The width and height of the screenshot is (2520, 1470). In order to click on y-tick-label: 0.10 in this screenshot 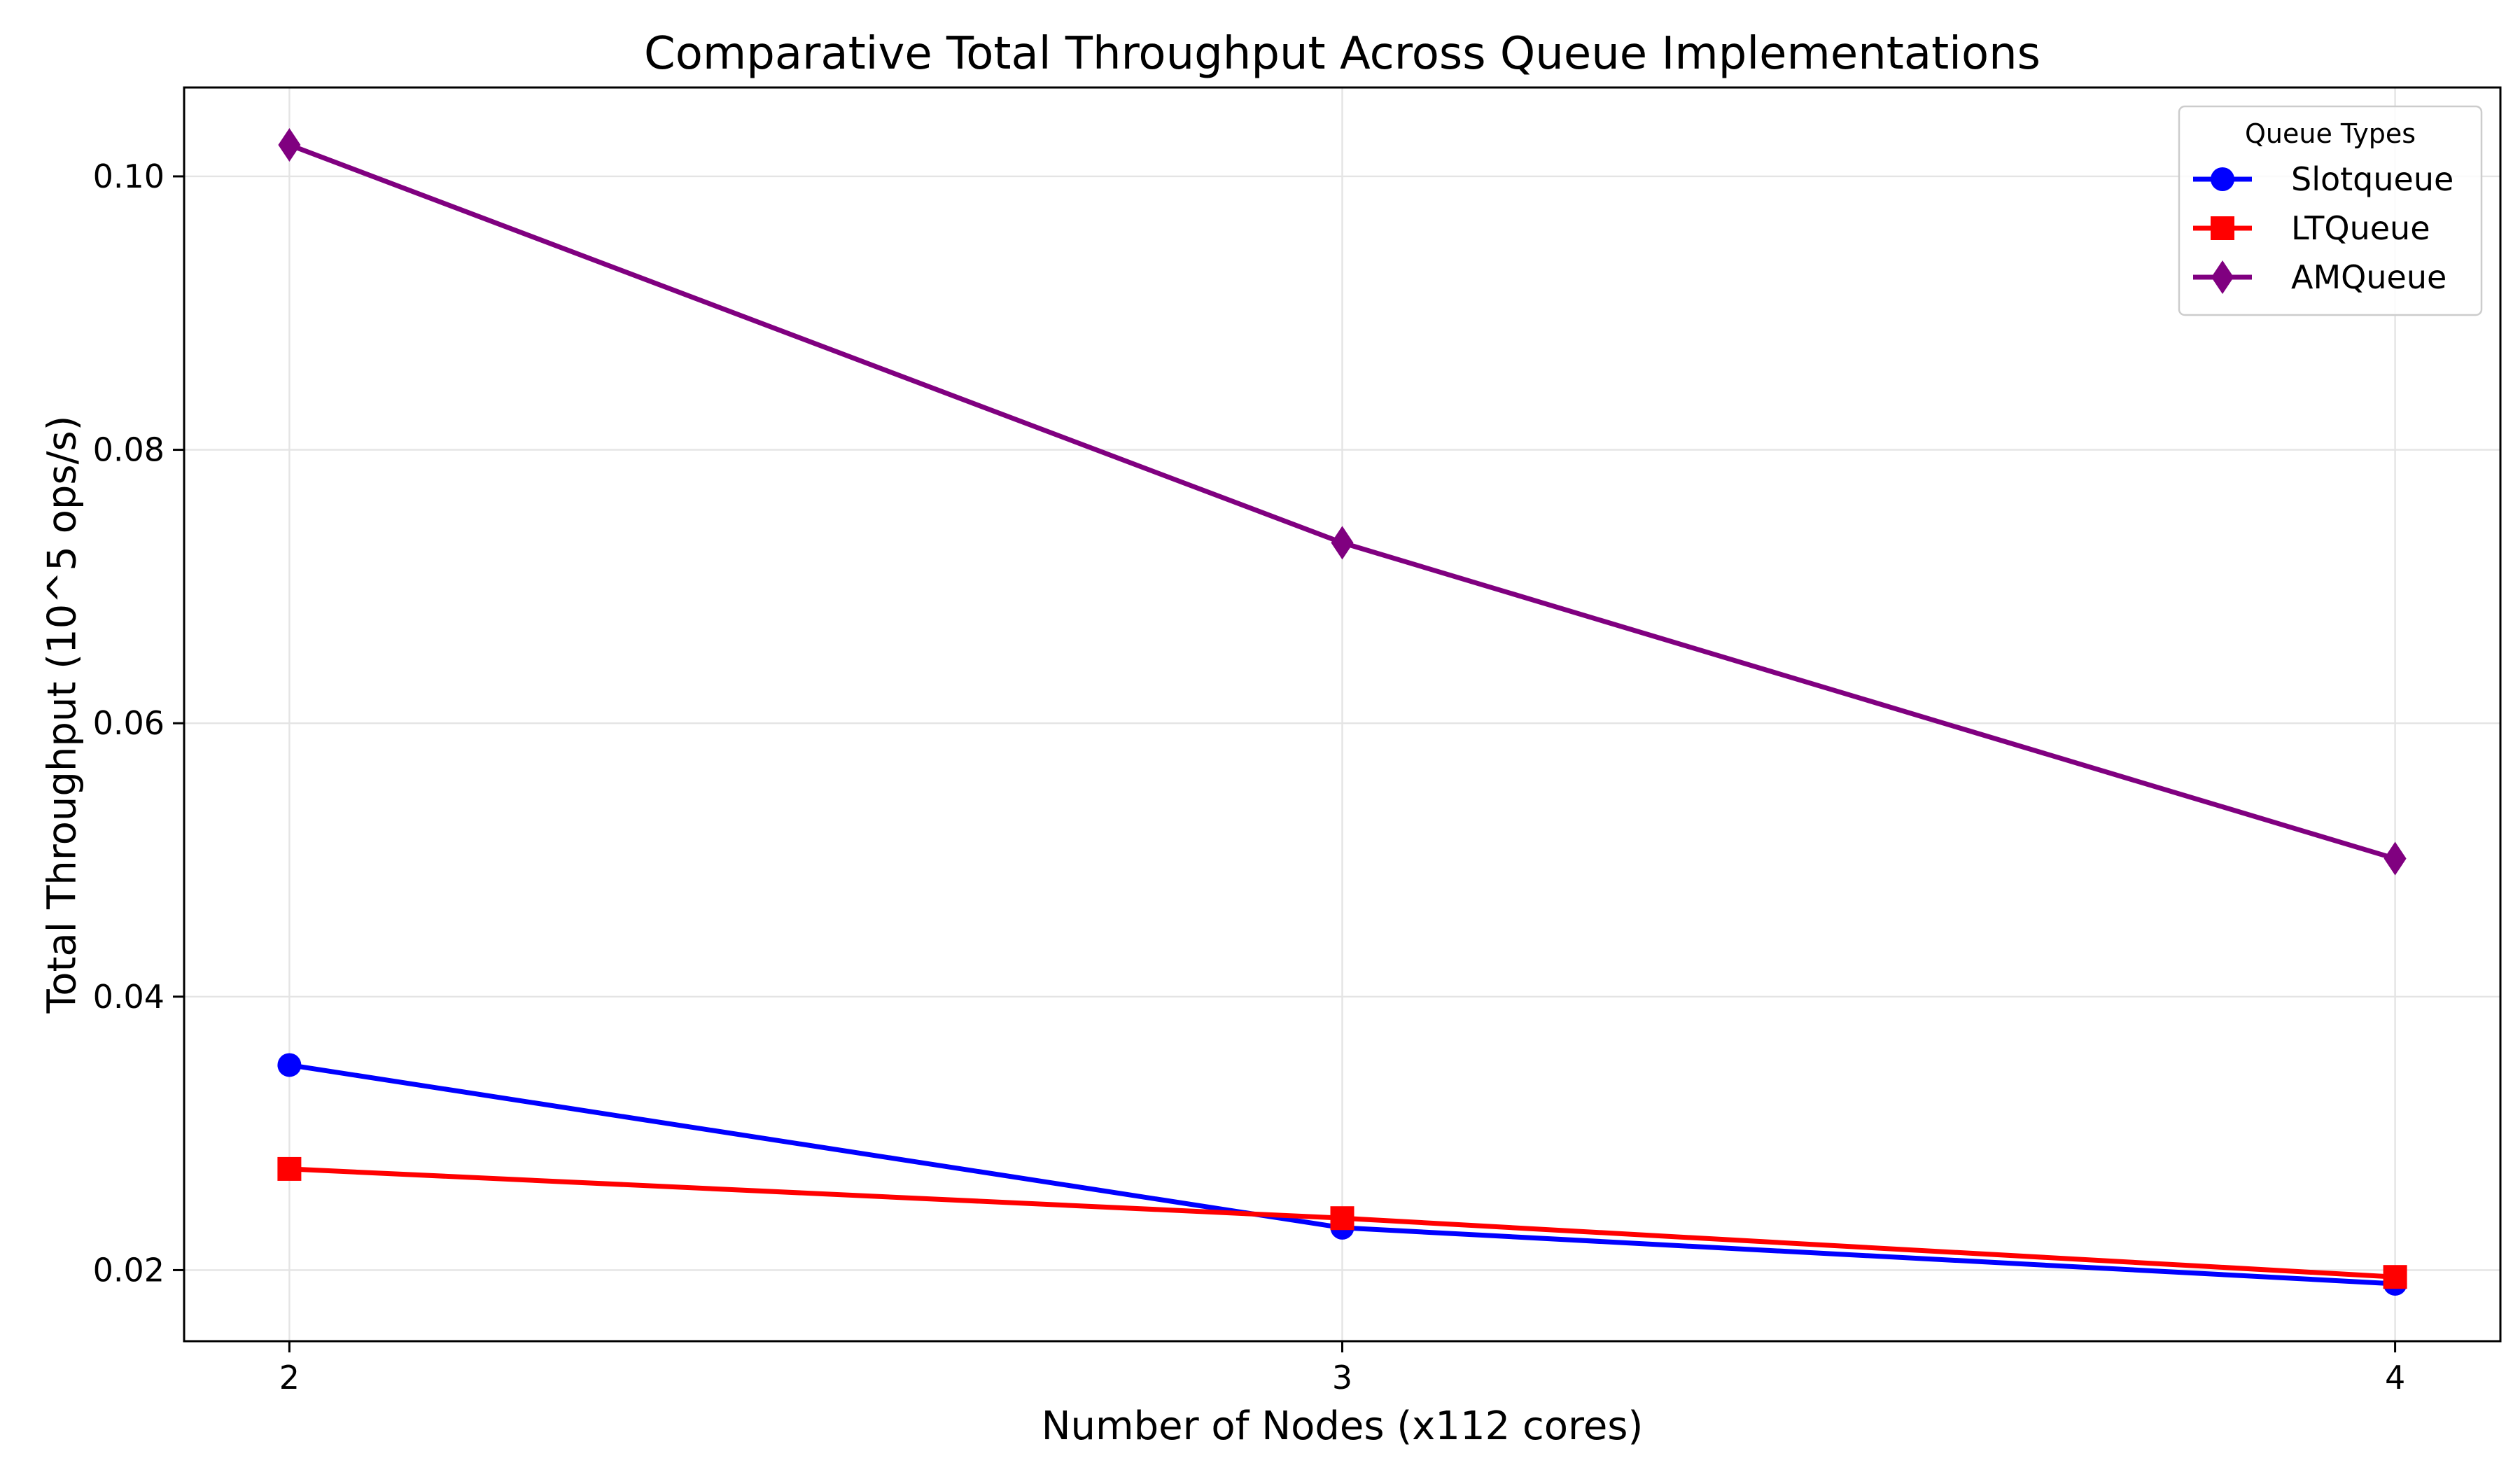, I will do `click(128, 176)`.